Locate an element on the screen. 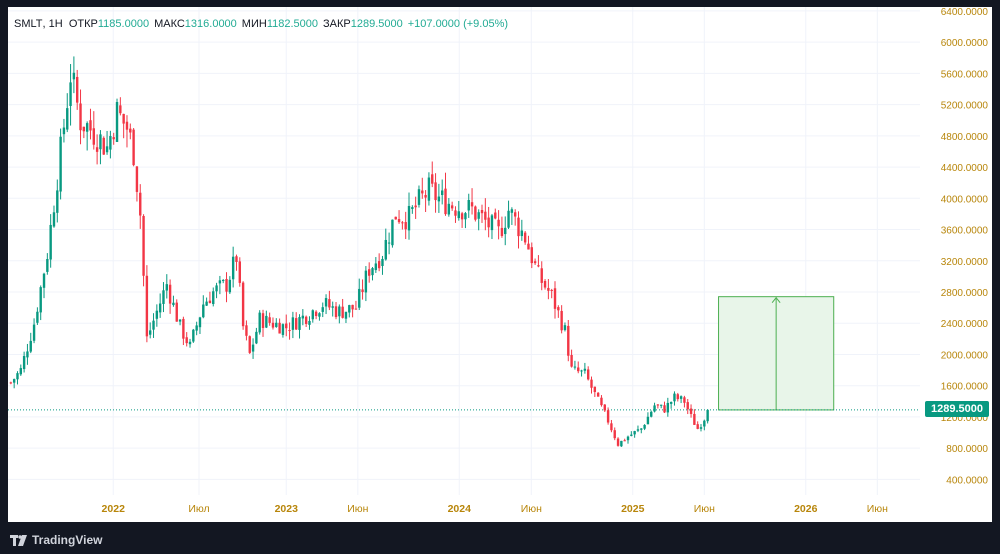 This screenshot has width=1000, height=554. price-tick-label: 3600.0000 is located at coordinates (965, 231).